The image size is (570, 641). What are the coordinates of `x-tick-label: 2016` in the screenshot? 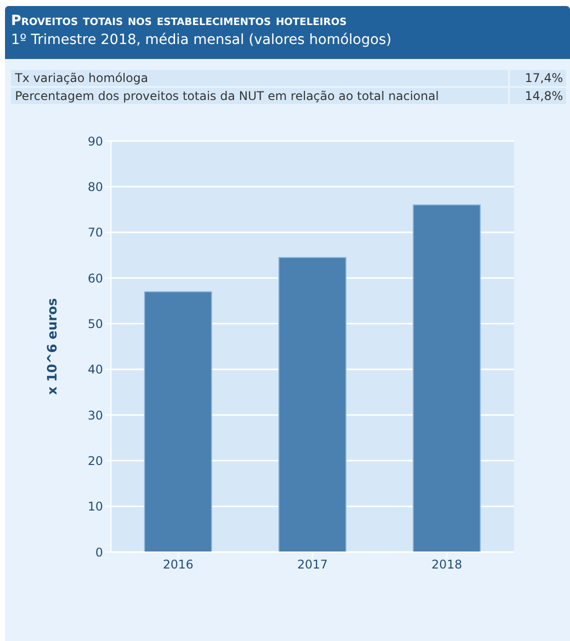 It's located at (178, 565).